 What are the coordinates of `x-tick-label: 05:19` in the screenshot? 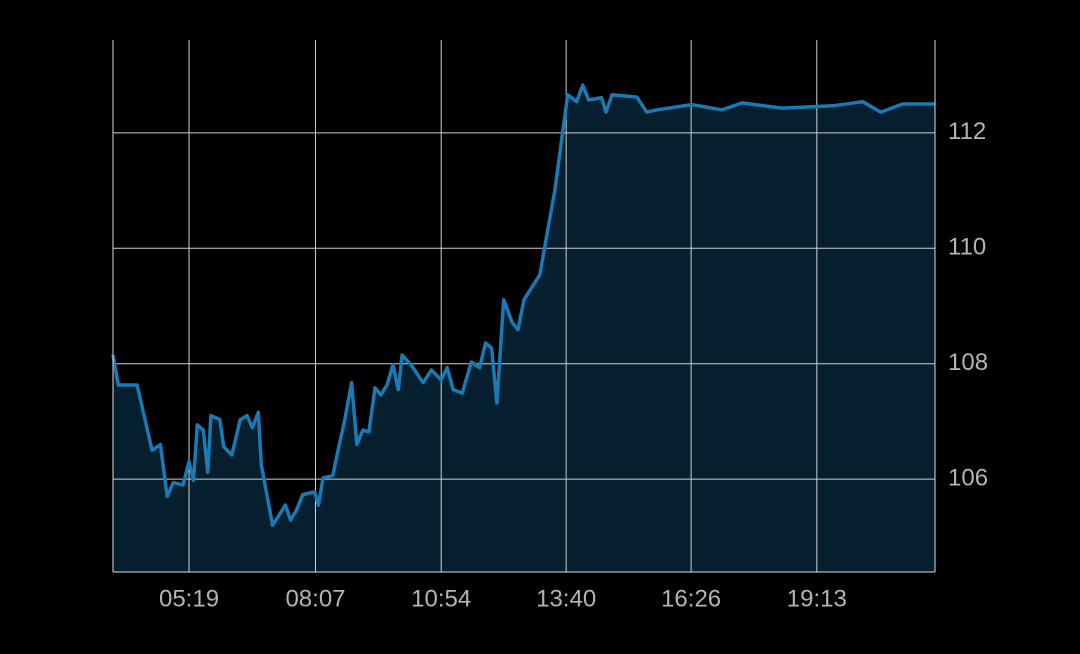 It's located at (189, 598).